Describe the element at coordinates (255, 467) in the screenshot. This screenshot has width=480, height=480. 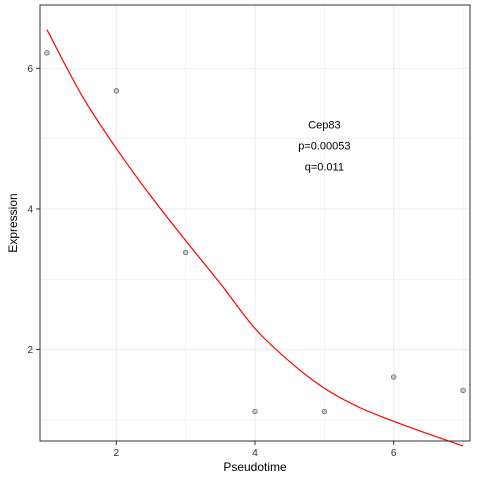
I see `x-axis-title: Pseudotime` at that location.